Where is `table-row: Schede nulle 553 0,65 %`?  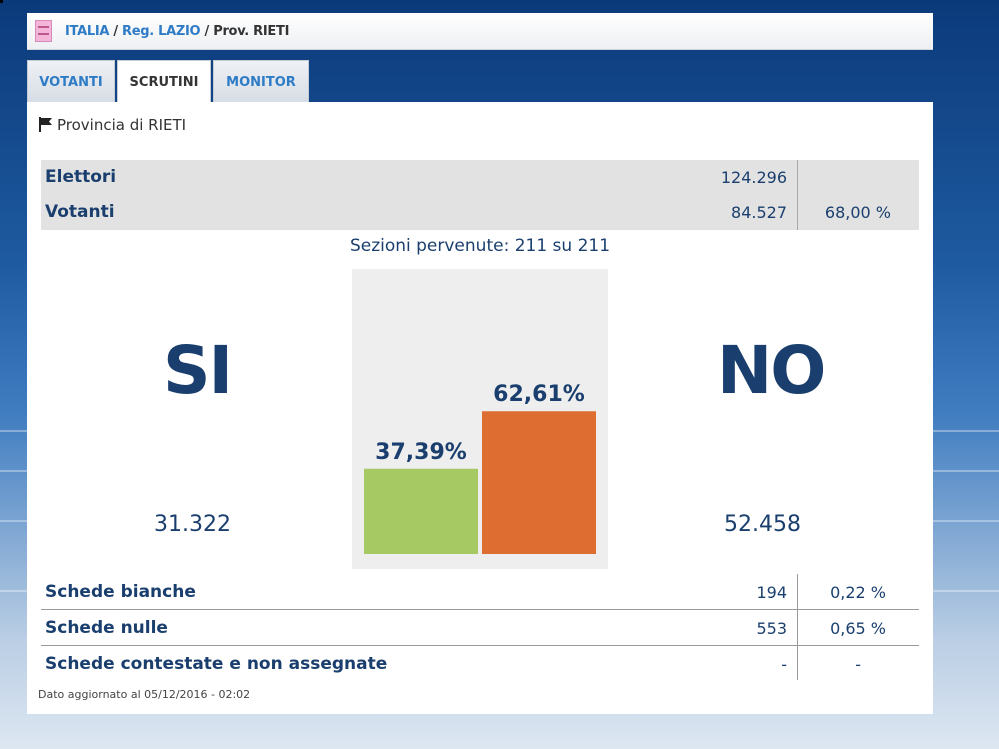 table-row: Schede nulle 553 0,65 % is located at coordinates (480, 628).